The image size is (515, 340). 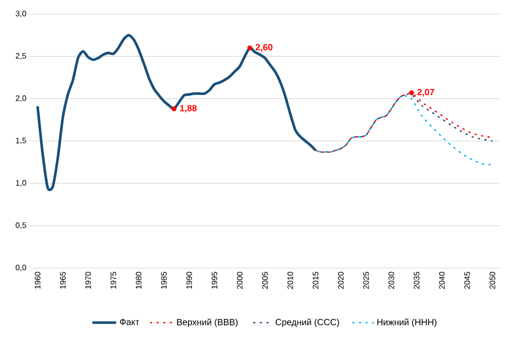 I want to click on legend-label: Нижний (ННН), so click(x=406, y=323).